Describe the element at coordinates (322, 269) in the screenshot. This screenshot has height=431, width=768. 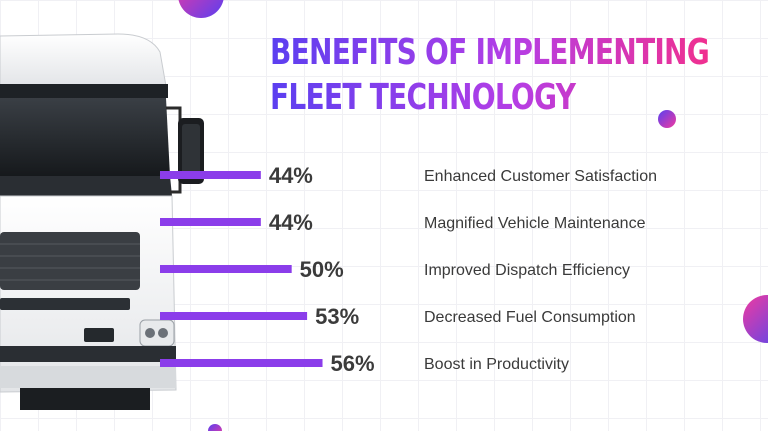
I see `value-label-3: 50%` at that location.